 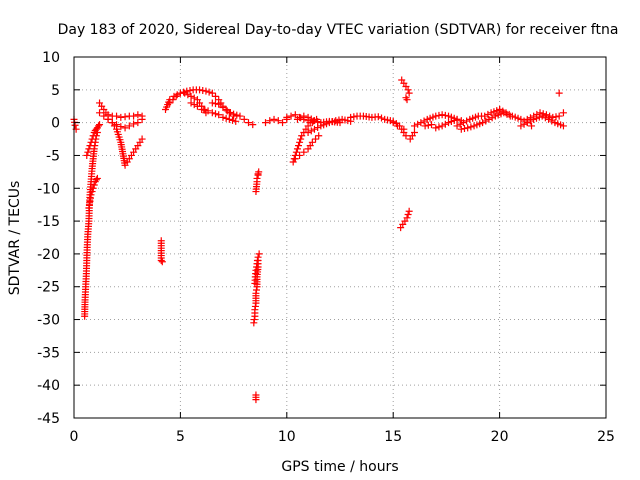 What do you see at coordinates (307, 147) in the screenshot?
I see `series-arc-10.4-11.5h-mid` at bounding box center [307, 147].